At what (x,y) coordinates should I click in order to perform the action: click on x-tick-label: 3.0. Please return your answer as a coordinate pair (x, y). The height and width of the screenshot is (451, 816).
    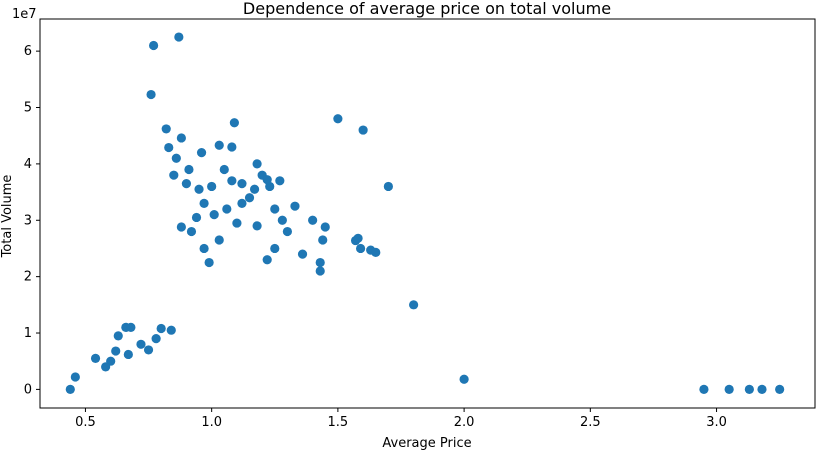
    Looking at the image, I should click on (716, 422).